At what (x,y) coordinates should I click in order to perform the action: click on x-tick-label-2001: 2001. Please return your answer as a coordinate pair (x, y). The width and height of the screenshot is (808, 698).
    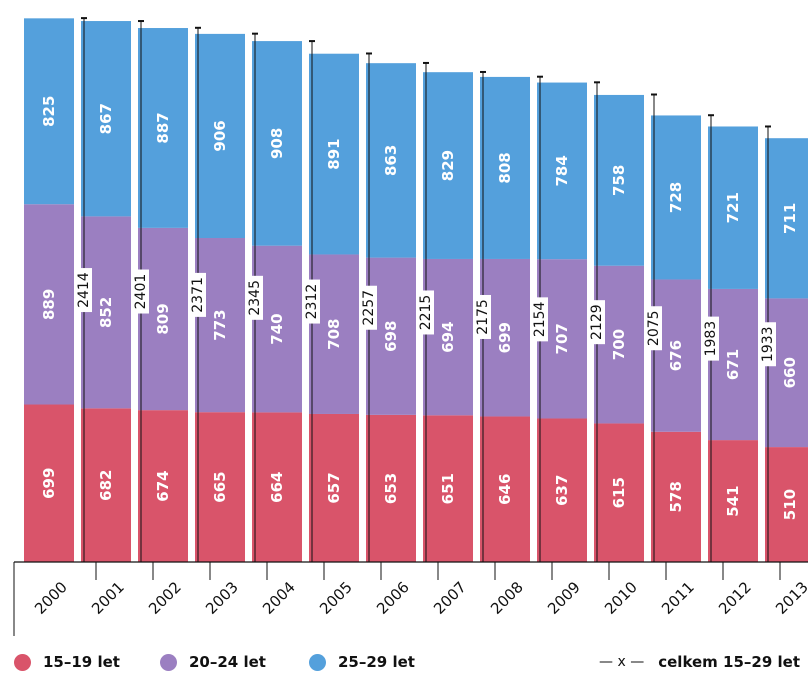
    Looking at the image, I should click on (108, 598).